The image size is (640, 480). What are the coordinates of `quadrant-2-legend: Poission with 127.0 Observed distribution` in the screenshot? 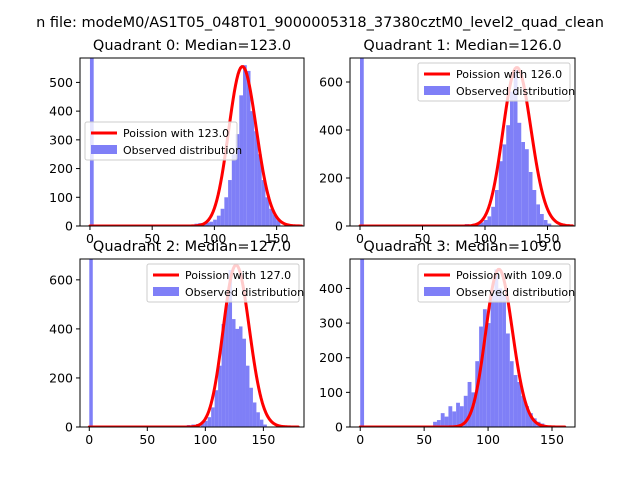 It's located at (225, 283).